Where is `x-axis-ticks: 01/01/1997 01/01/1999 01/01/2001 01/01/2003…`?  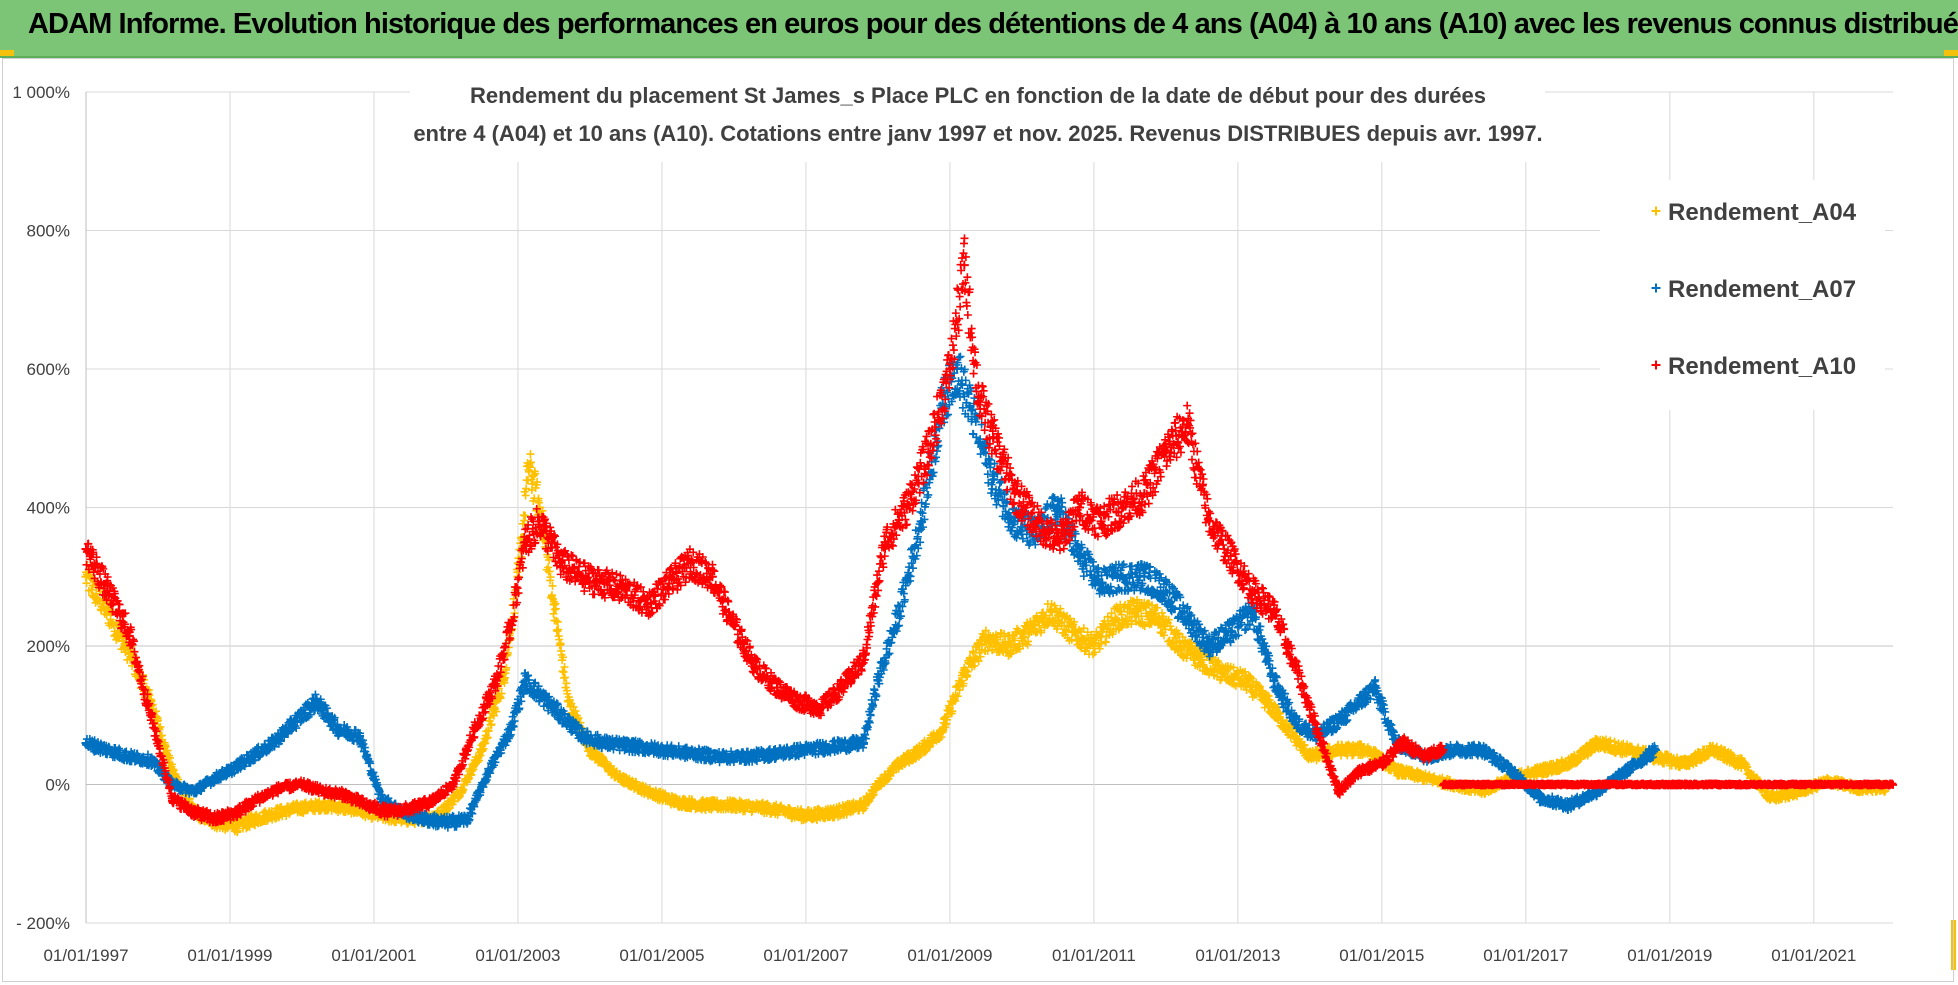 x-axis-ticks: 01/01/1997 01/01/1999 01/01/2001 01/01/2003… is located at coordinates (949, 955).